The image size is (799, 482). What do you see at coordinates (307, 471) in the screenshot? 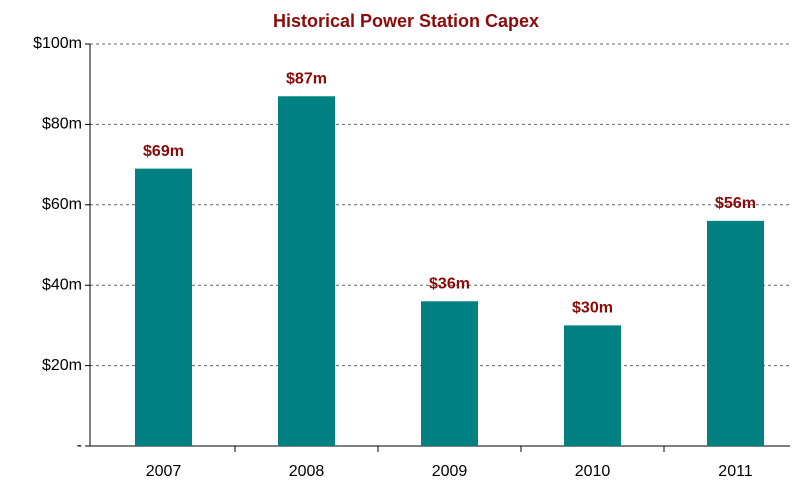
I see `x-tick-label: 2008` at bounding box center [307, 471].